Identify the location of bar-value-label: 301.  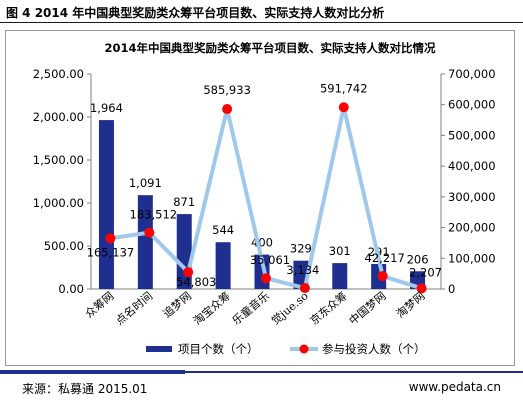
(340, 251).